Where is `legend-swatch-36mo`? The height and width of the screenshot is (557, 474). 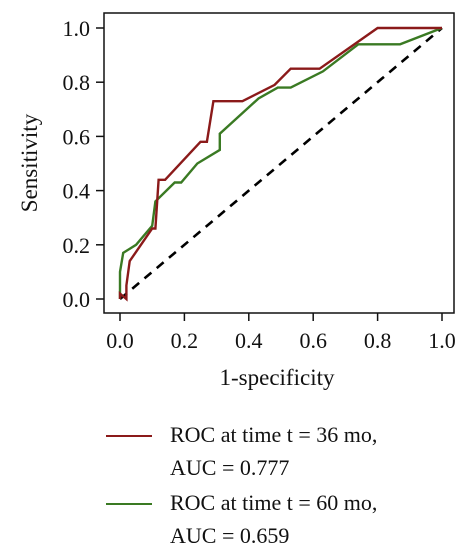
legend-swatch-36mo is located at coordinates (129, 436).